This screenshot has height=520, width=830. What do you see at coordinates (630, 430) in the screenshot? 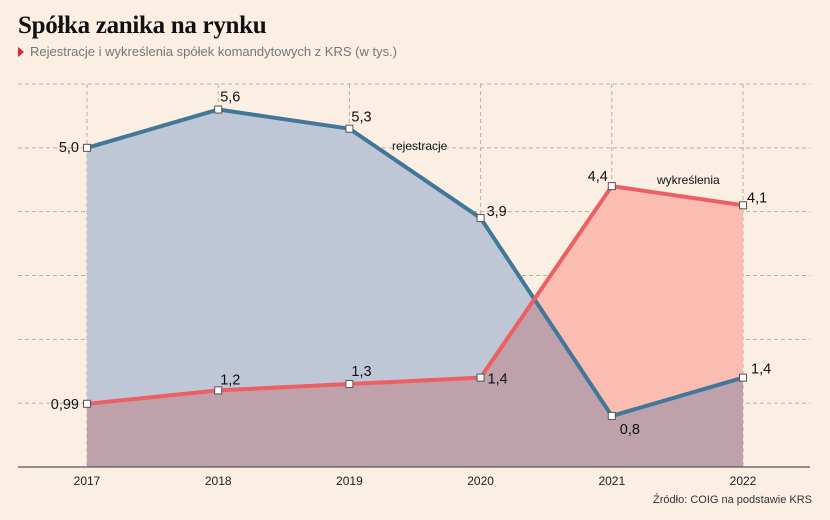
I see `rejestracje-data-label: 0,8` at bounding box center [630, 430].